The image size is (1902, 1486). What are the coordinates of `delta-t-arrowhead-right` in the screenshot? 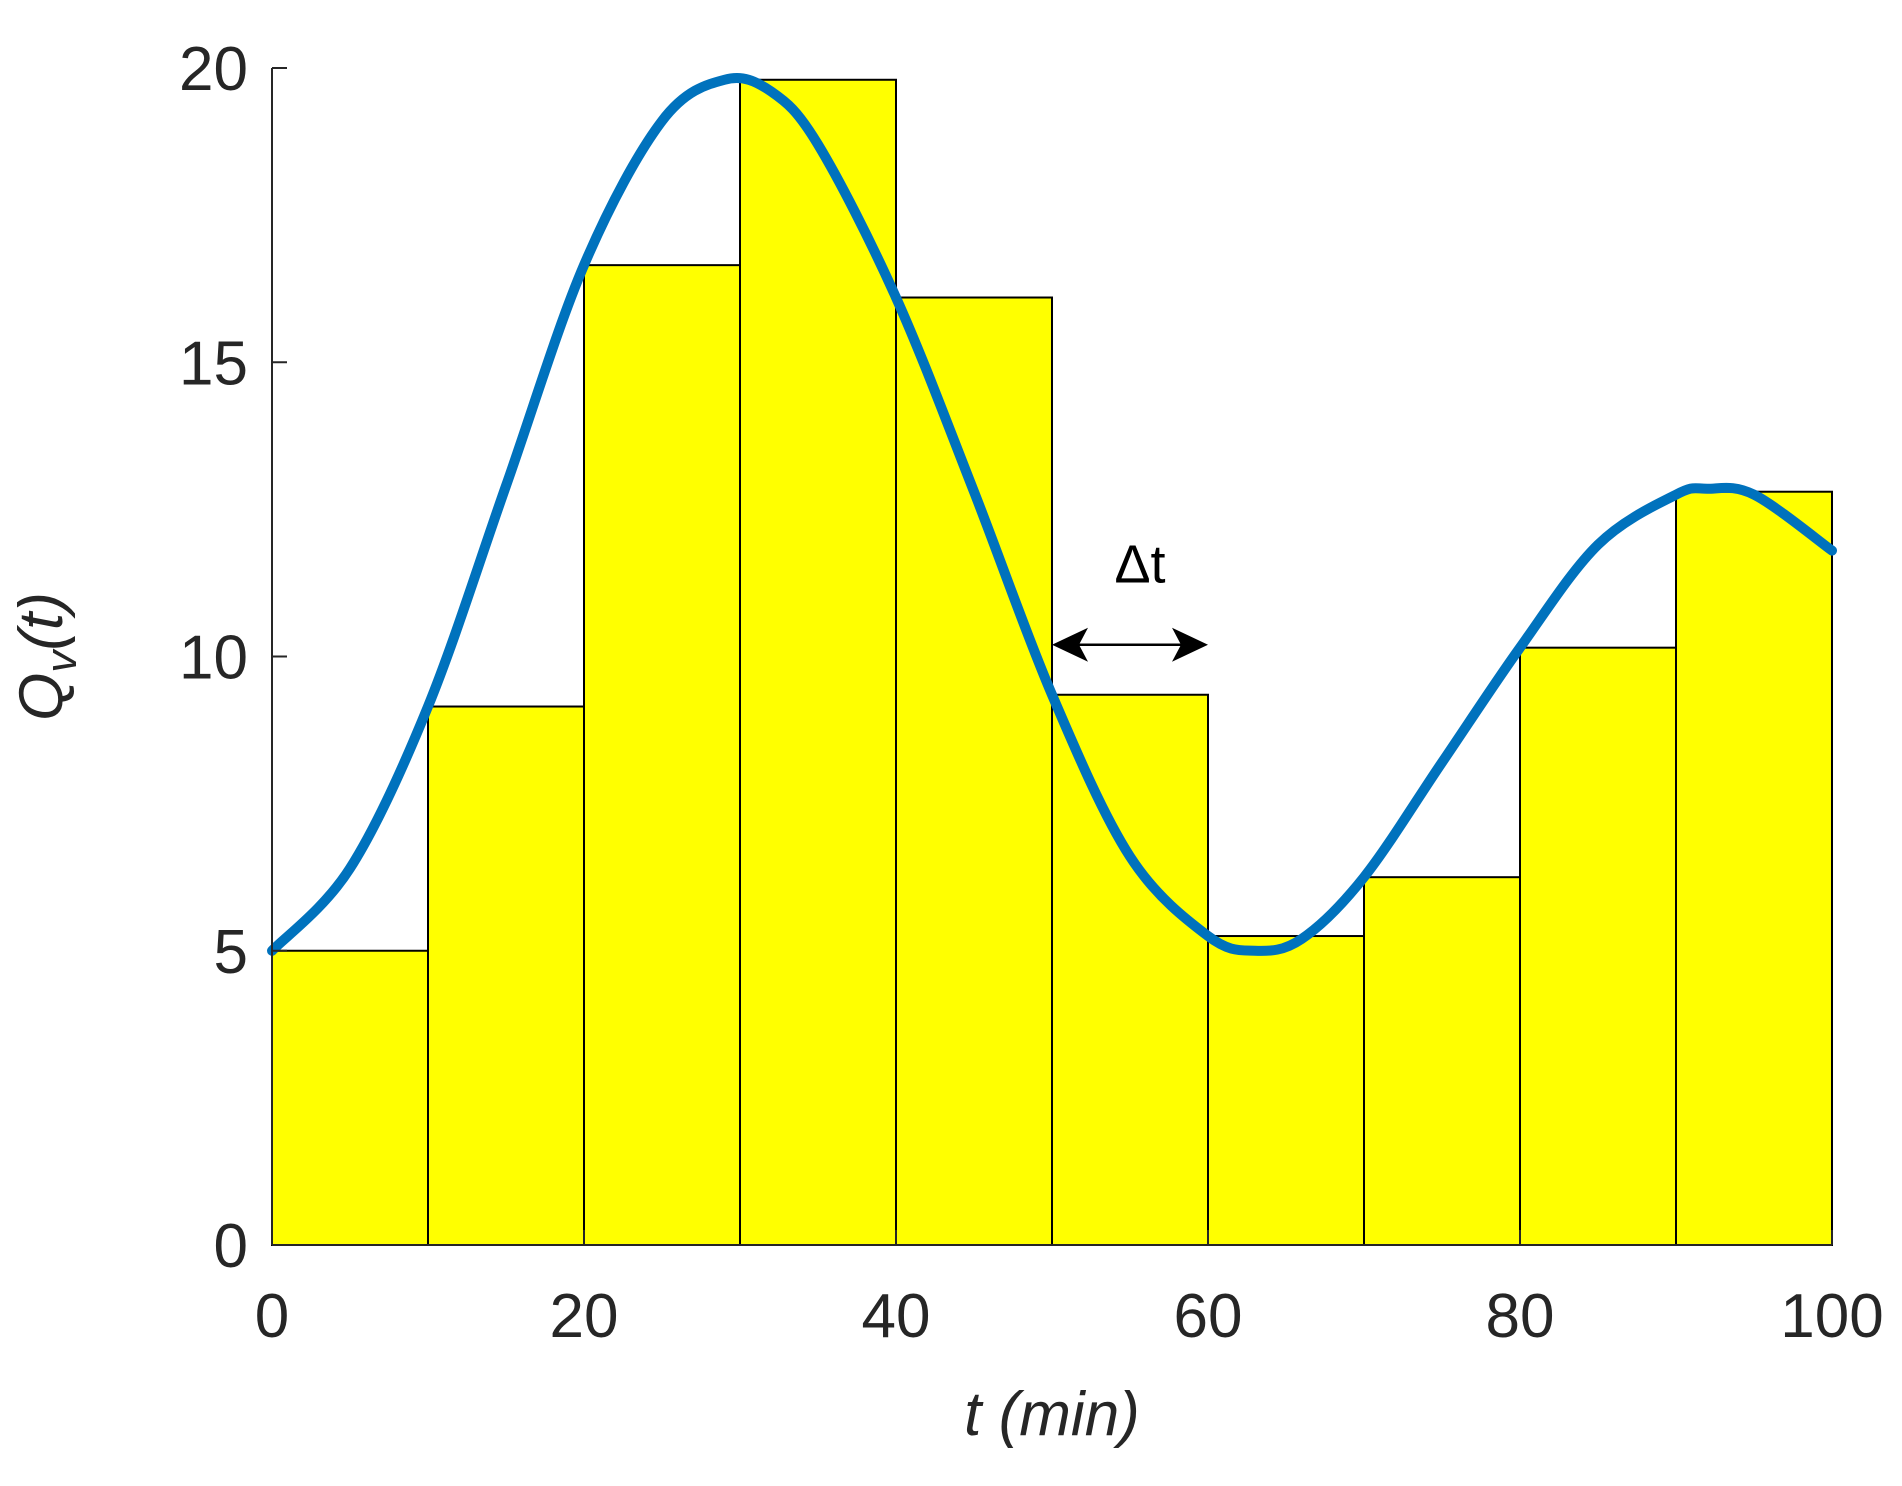 It's located at (1190, 644).